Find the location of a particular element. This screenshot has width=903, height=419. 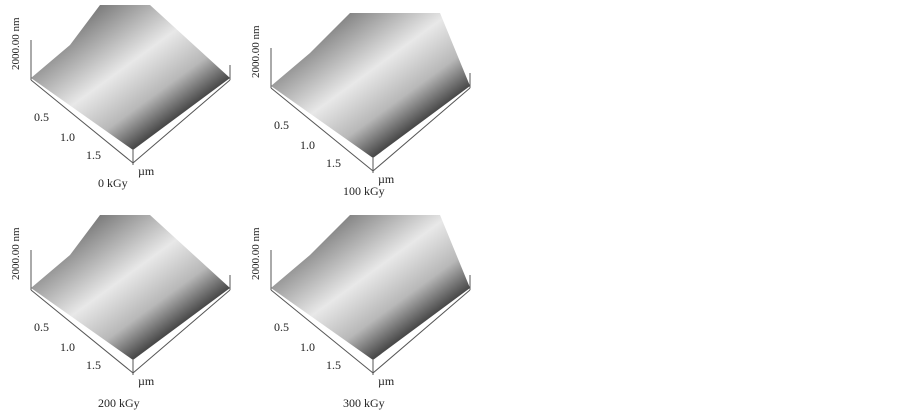

afm-panel: 2000.00 nm 0.5 1.0 1.5 µm 200 kGy is located at coordinates (120, 314).